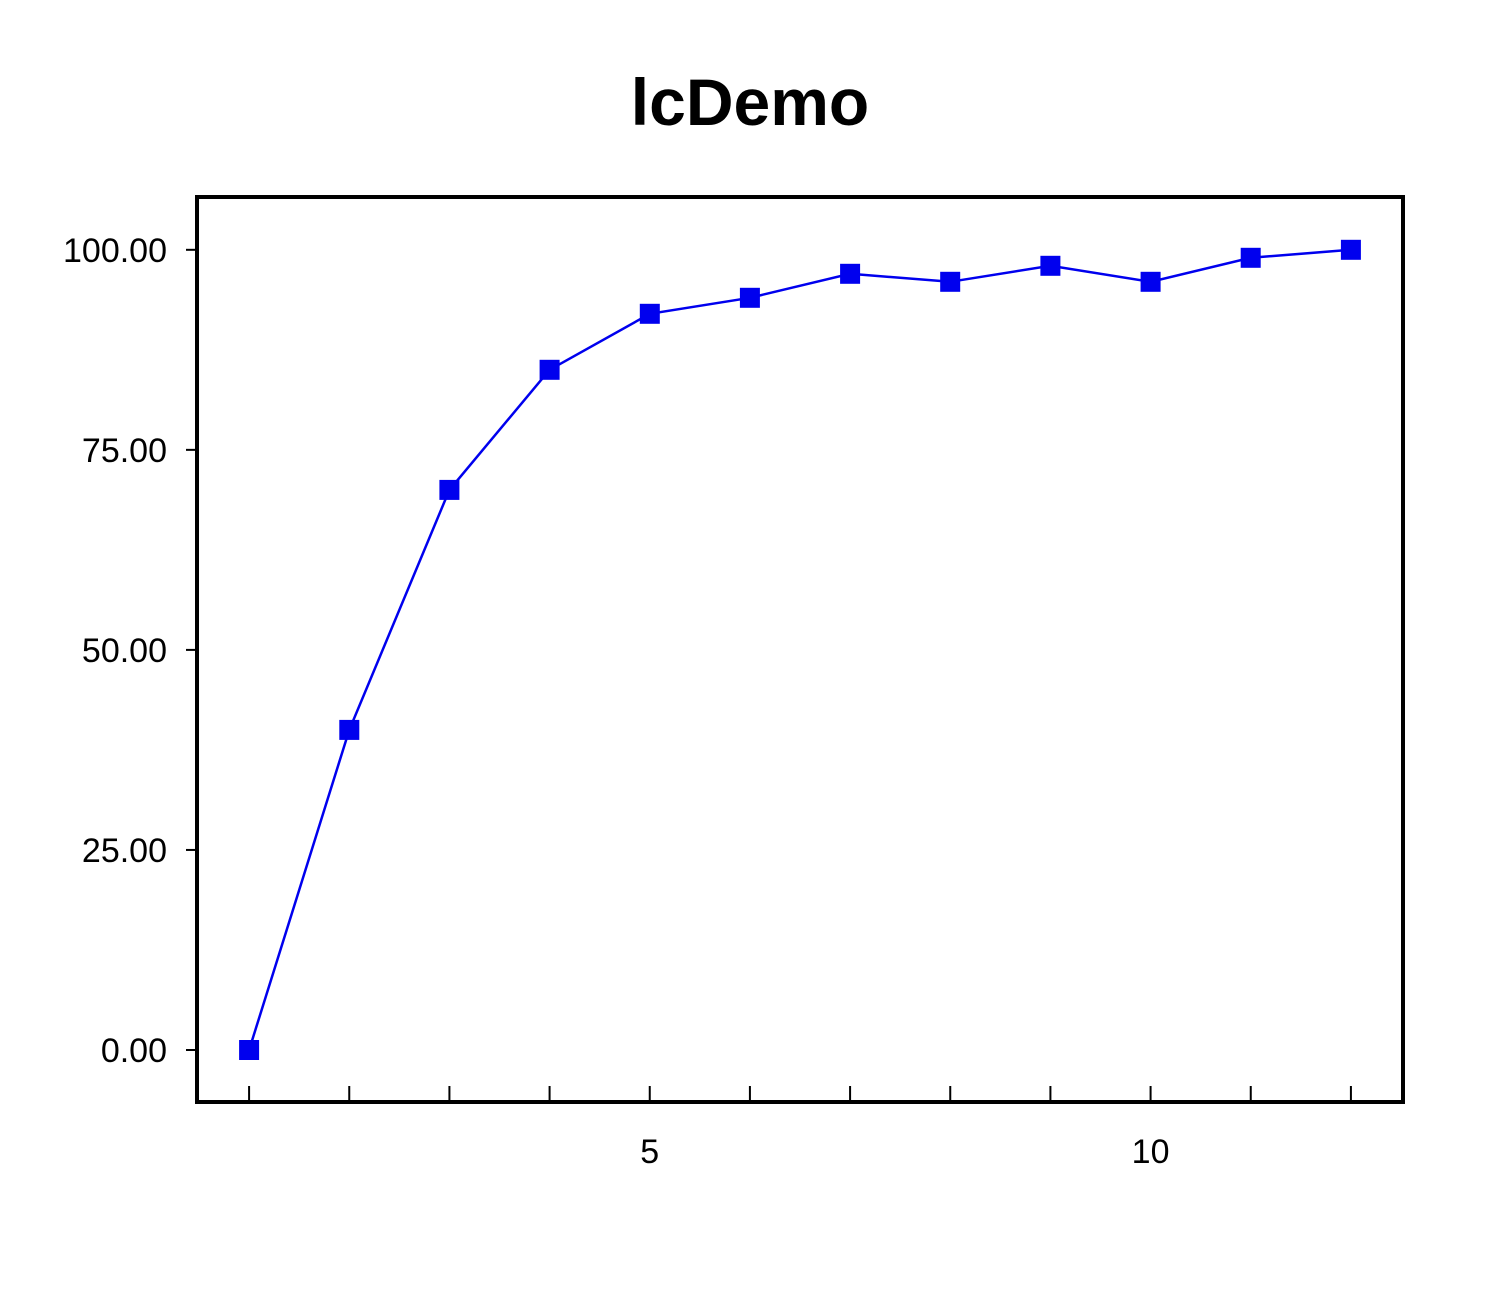  I want to click on y-tick-label-0: 0.00, so click(134, 1051).